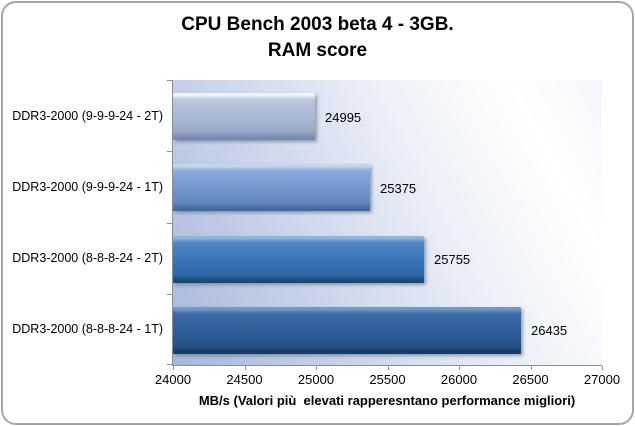 The image size is (635, 426). Describe the element at coordinates (343, 117) in the screenshot. I see `bar-value-label: 24995` at that location.